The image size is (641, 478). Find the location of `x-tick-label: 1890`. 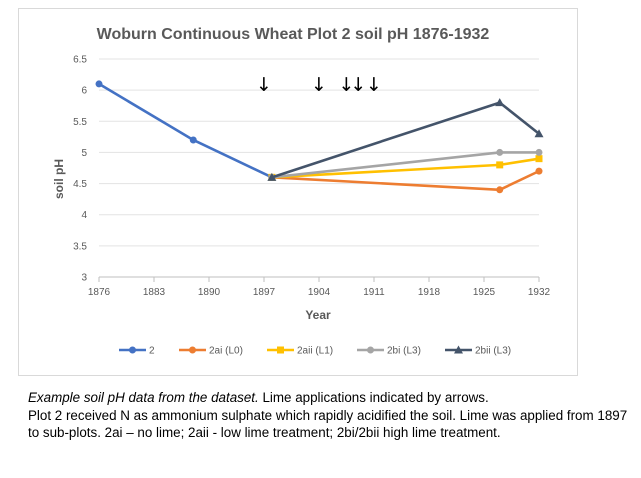

x-tick-label: 1890 is located at coordinates (209, 292).